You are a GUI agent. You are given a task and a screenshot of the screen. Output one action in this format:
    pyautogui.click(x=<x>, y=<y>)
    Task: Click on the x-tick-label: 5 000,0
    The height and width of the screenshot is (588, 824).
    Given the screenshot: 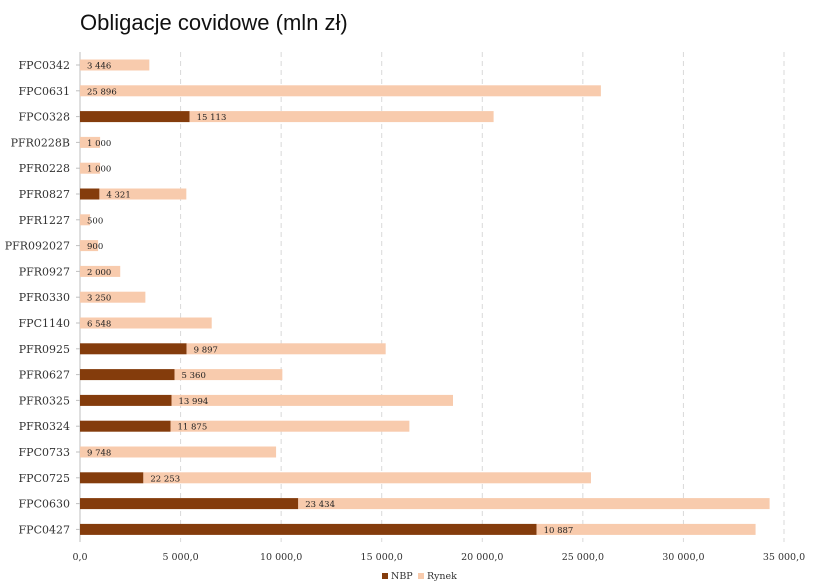 What is the action you would take?
    pyautogui.click(x=180, y=557)
    